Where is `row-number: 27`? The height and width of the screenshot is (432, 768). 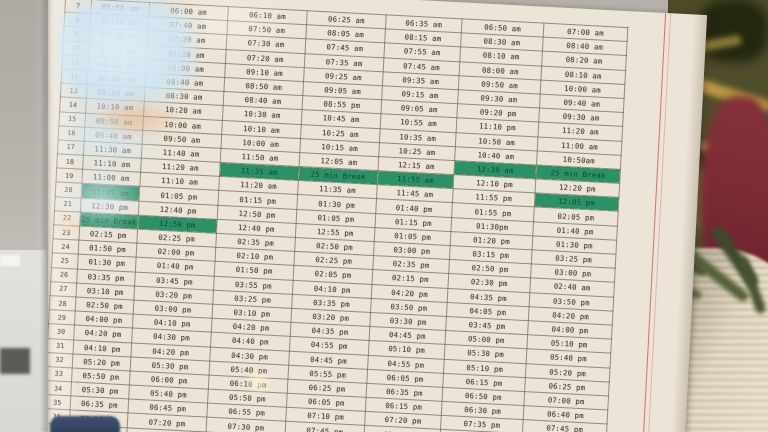 row-number: 27 is located at coordinates (63, 289).